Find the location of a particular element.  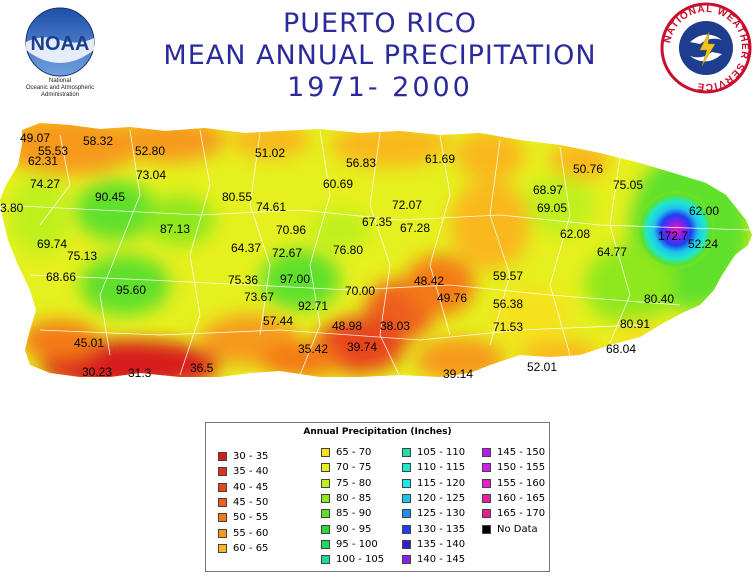

station-value-label: 75.05 is located at coordinates (628, 185).